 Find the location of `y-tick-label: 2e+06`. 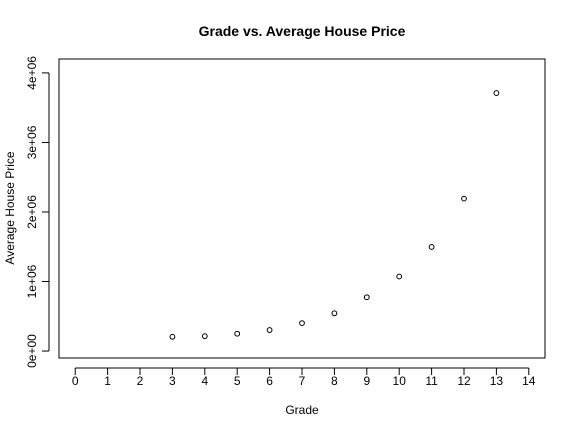

y-tick-label: 2e+06 is located at coordinates (32, 212).